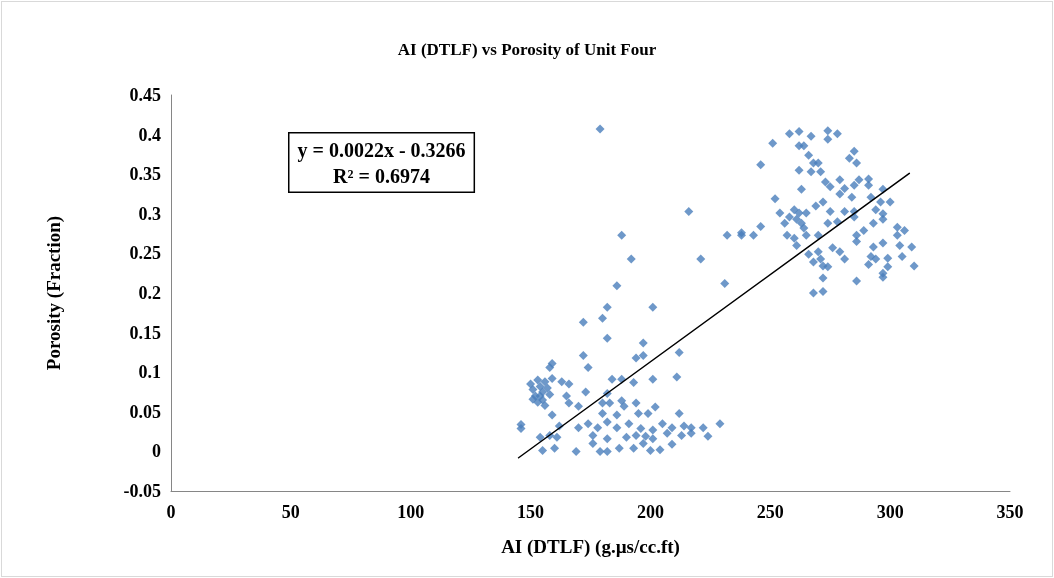 This screenshot has width=1054, height=578. What do you see at coordinates (290, 512) in the screenshot?
I see `x-tick-label: 50` at bounding box center [290, 512].